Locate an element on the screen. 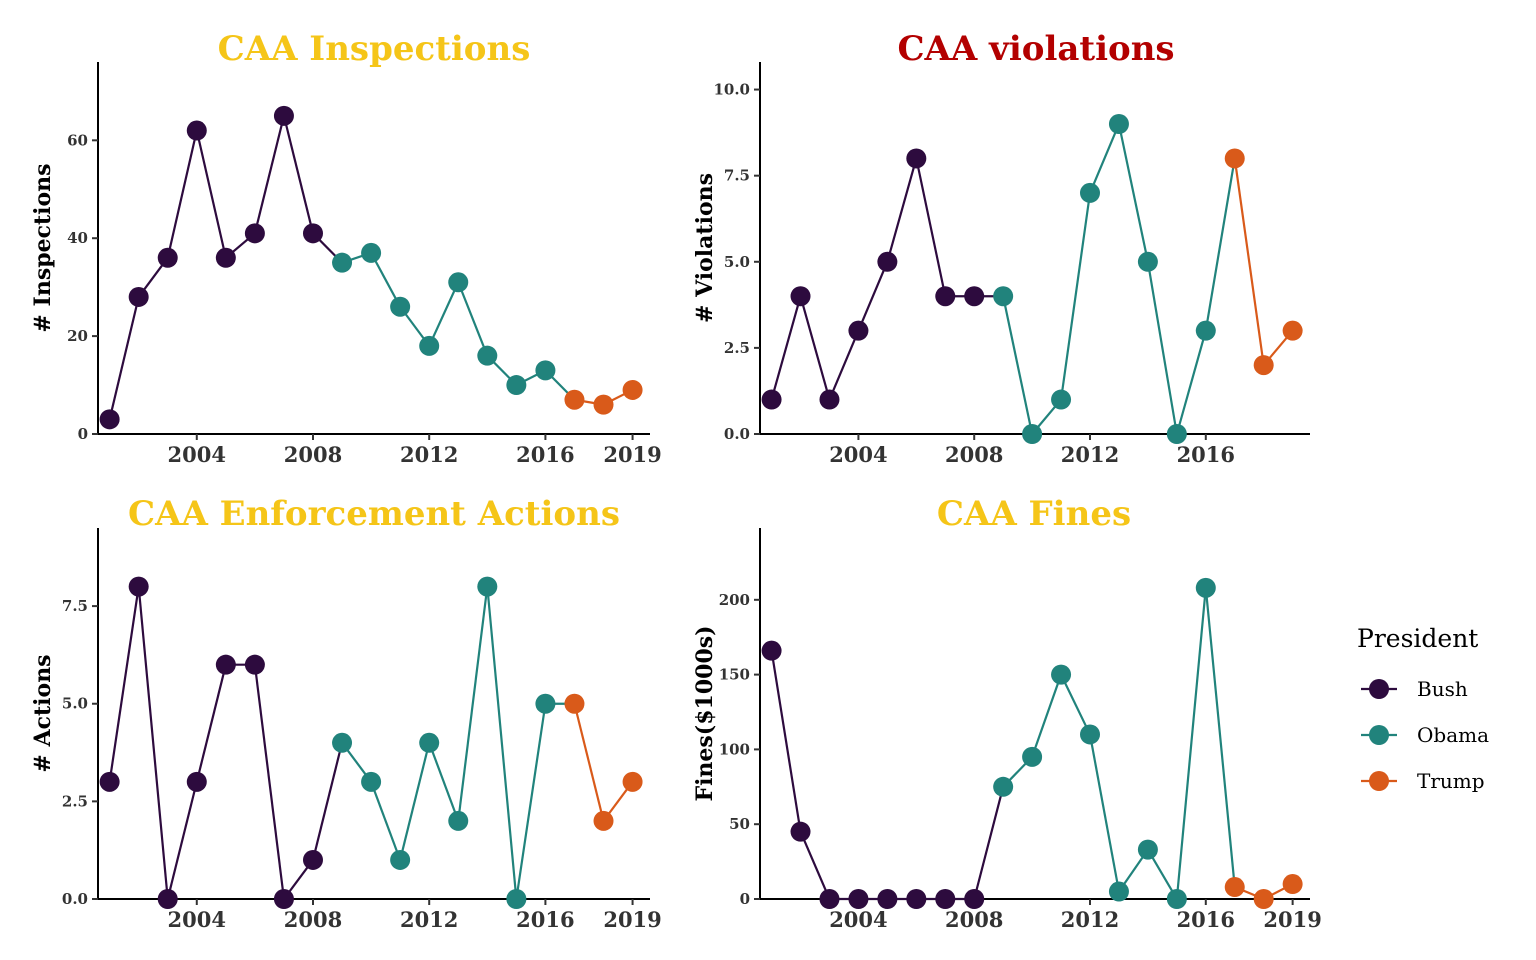 This screenshot has height=960, width=1536. y-tick-label: 50 is located at coordinates (739, 824).